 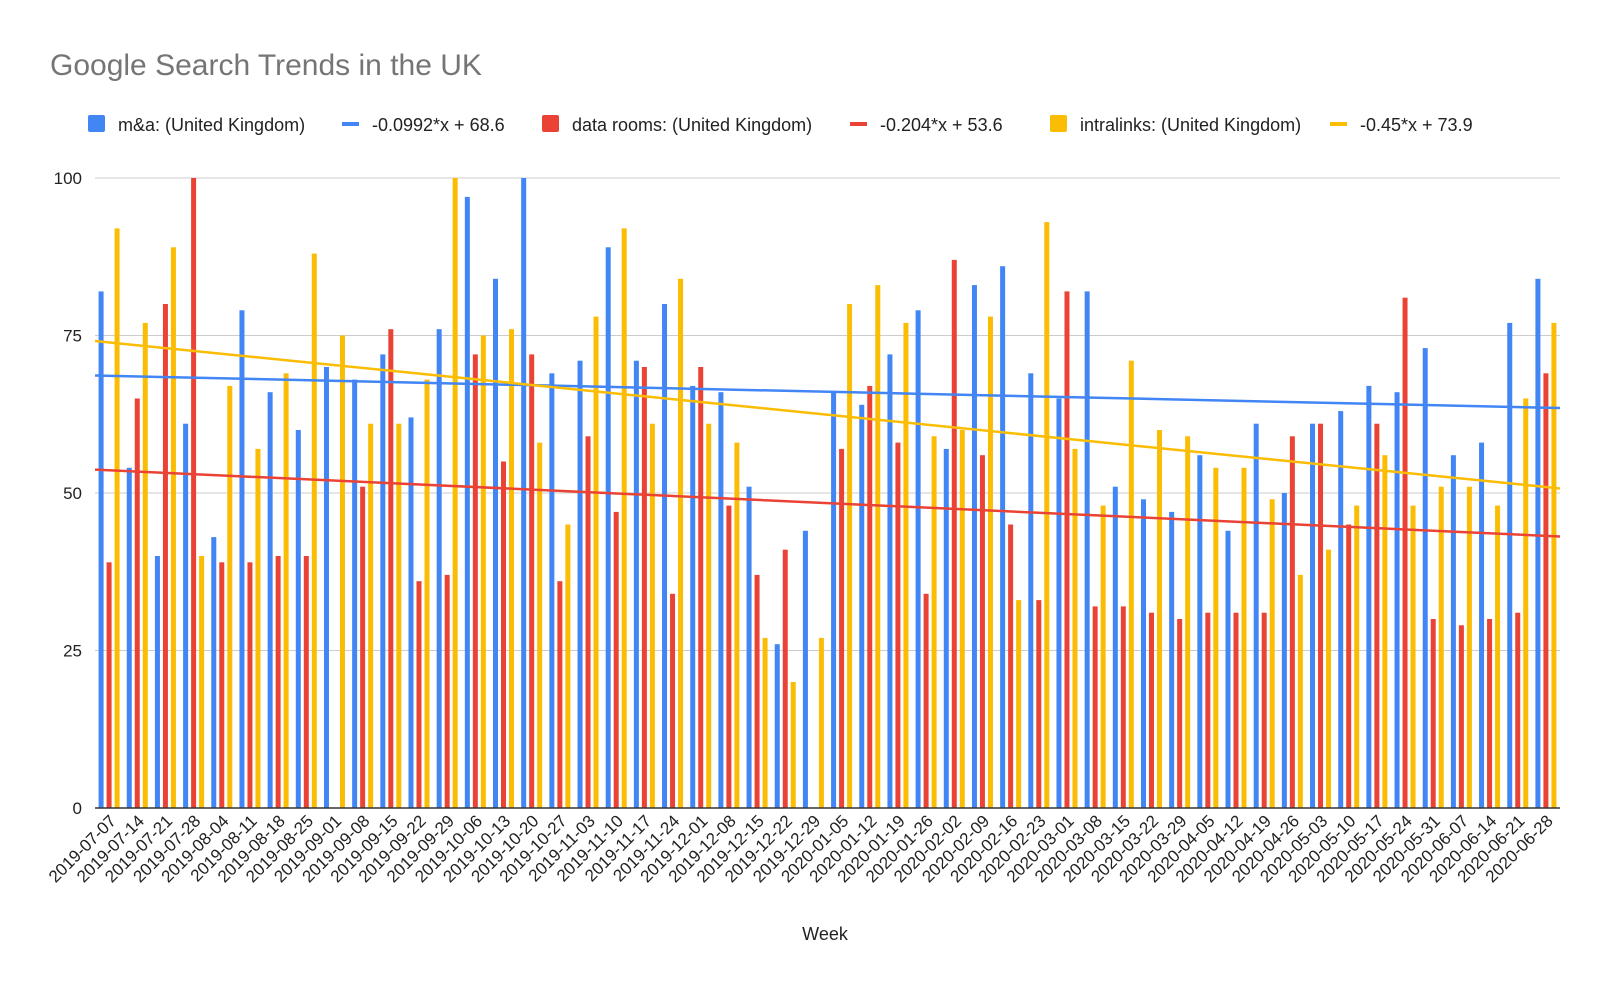 What do you see at coordinates (692, 125) in the screenshot?
I see `legend-label: data rooms: (United Kingdom)` at bounding box center [692, 125].